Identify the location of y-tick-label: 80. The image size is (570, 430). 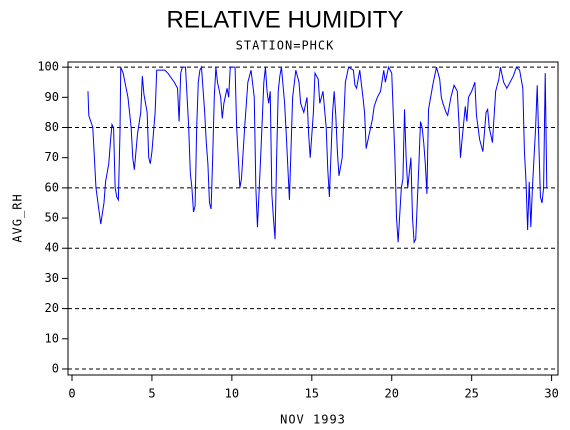
(52, 127).